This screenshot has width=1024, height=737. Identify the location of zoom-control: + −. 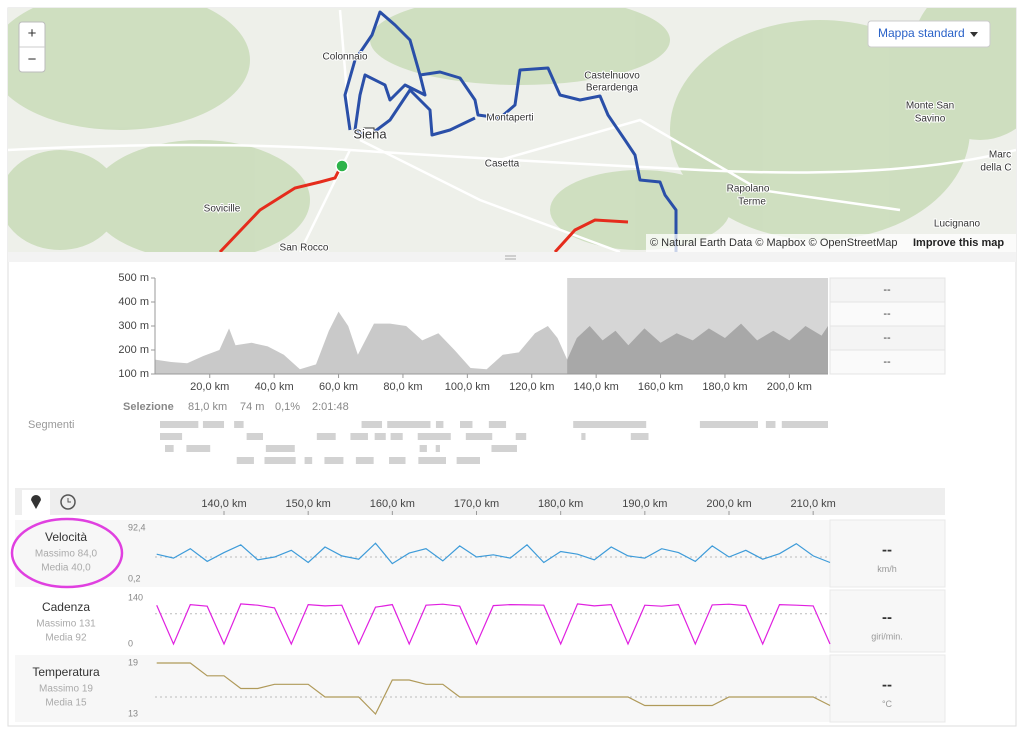
(32, 47).